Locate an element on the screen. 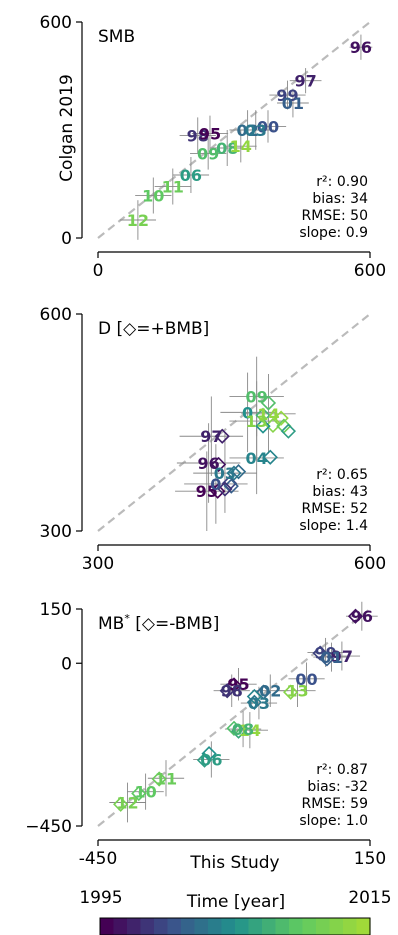  colorbar is located at coordinates (235, 926).